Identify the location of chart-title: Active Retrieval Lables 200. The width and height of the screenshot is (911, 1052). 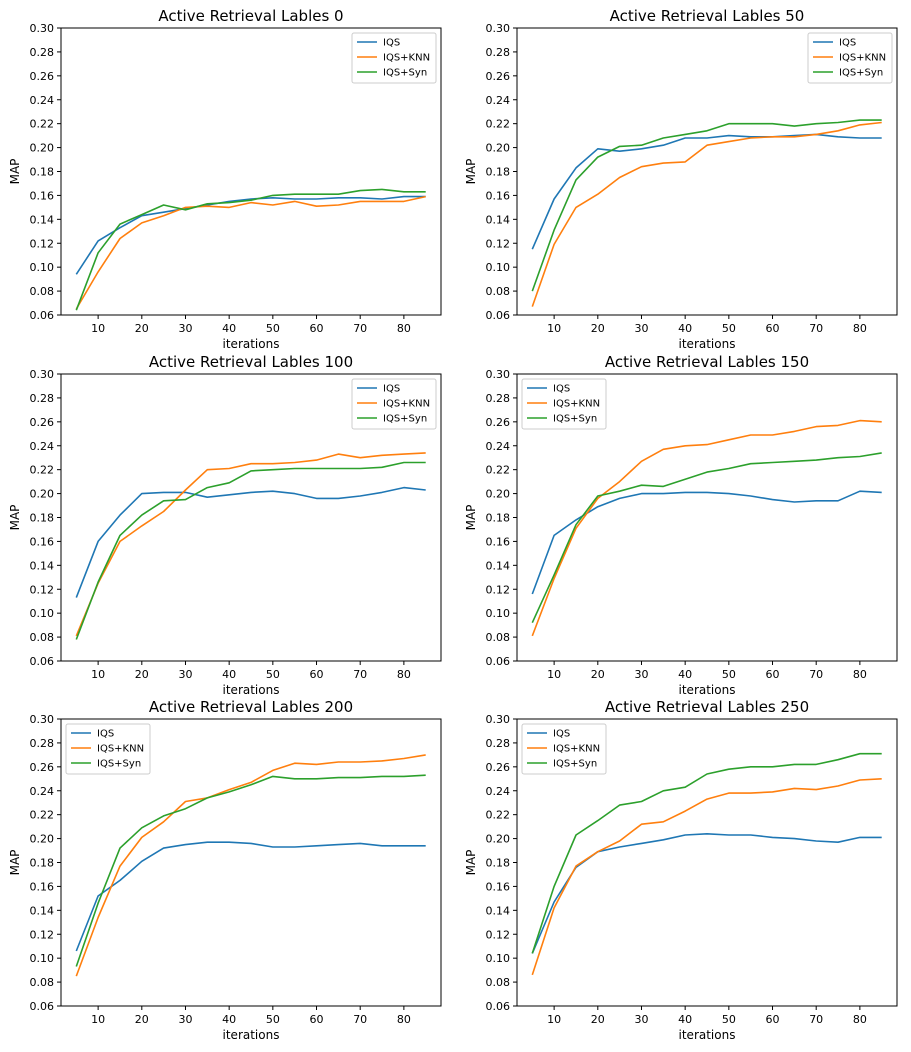
(251, 707).